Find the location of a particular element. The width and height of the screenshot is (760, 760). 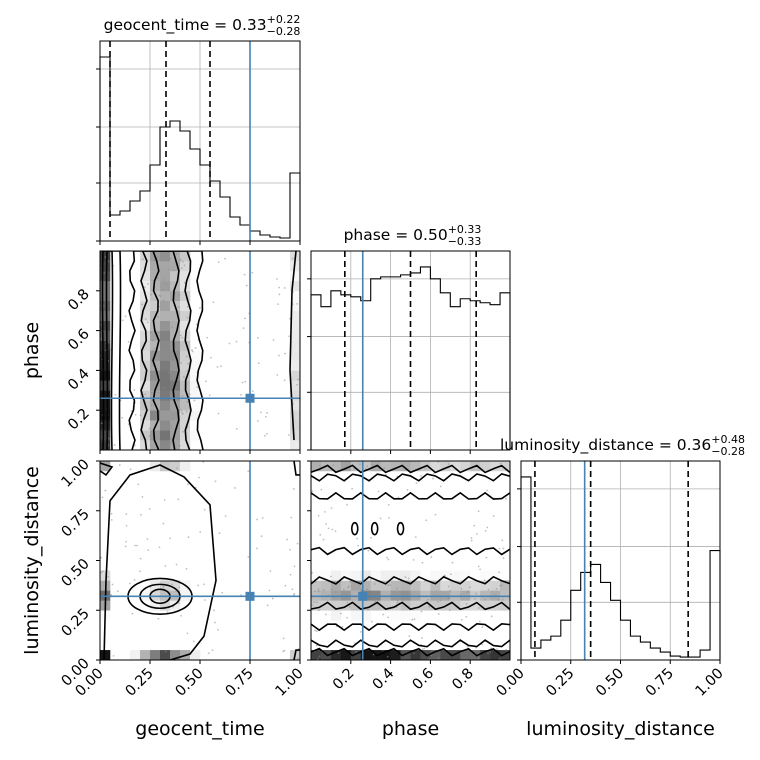

panel2d-frame is located at coordinates (200, 560).